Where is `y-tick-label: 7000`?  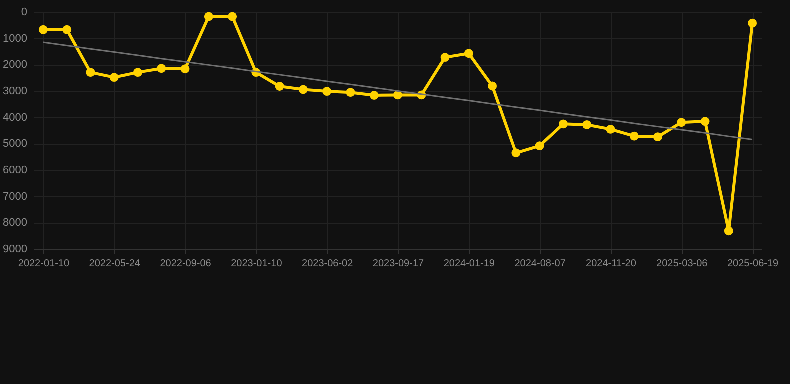
y-tick-label: 7000 is located at coordinates (15, 196).